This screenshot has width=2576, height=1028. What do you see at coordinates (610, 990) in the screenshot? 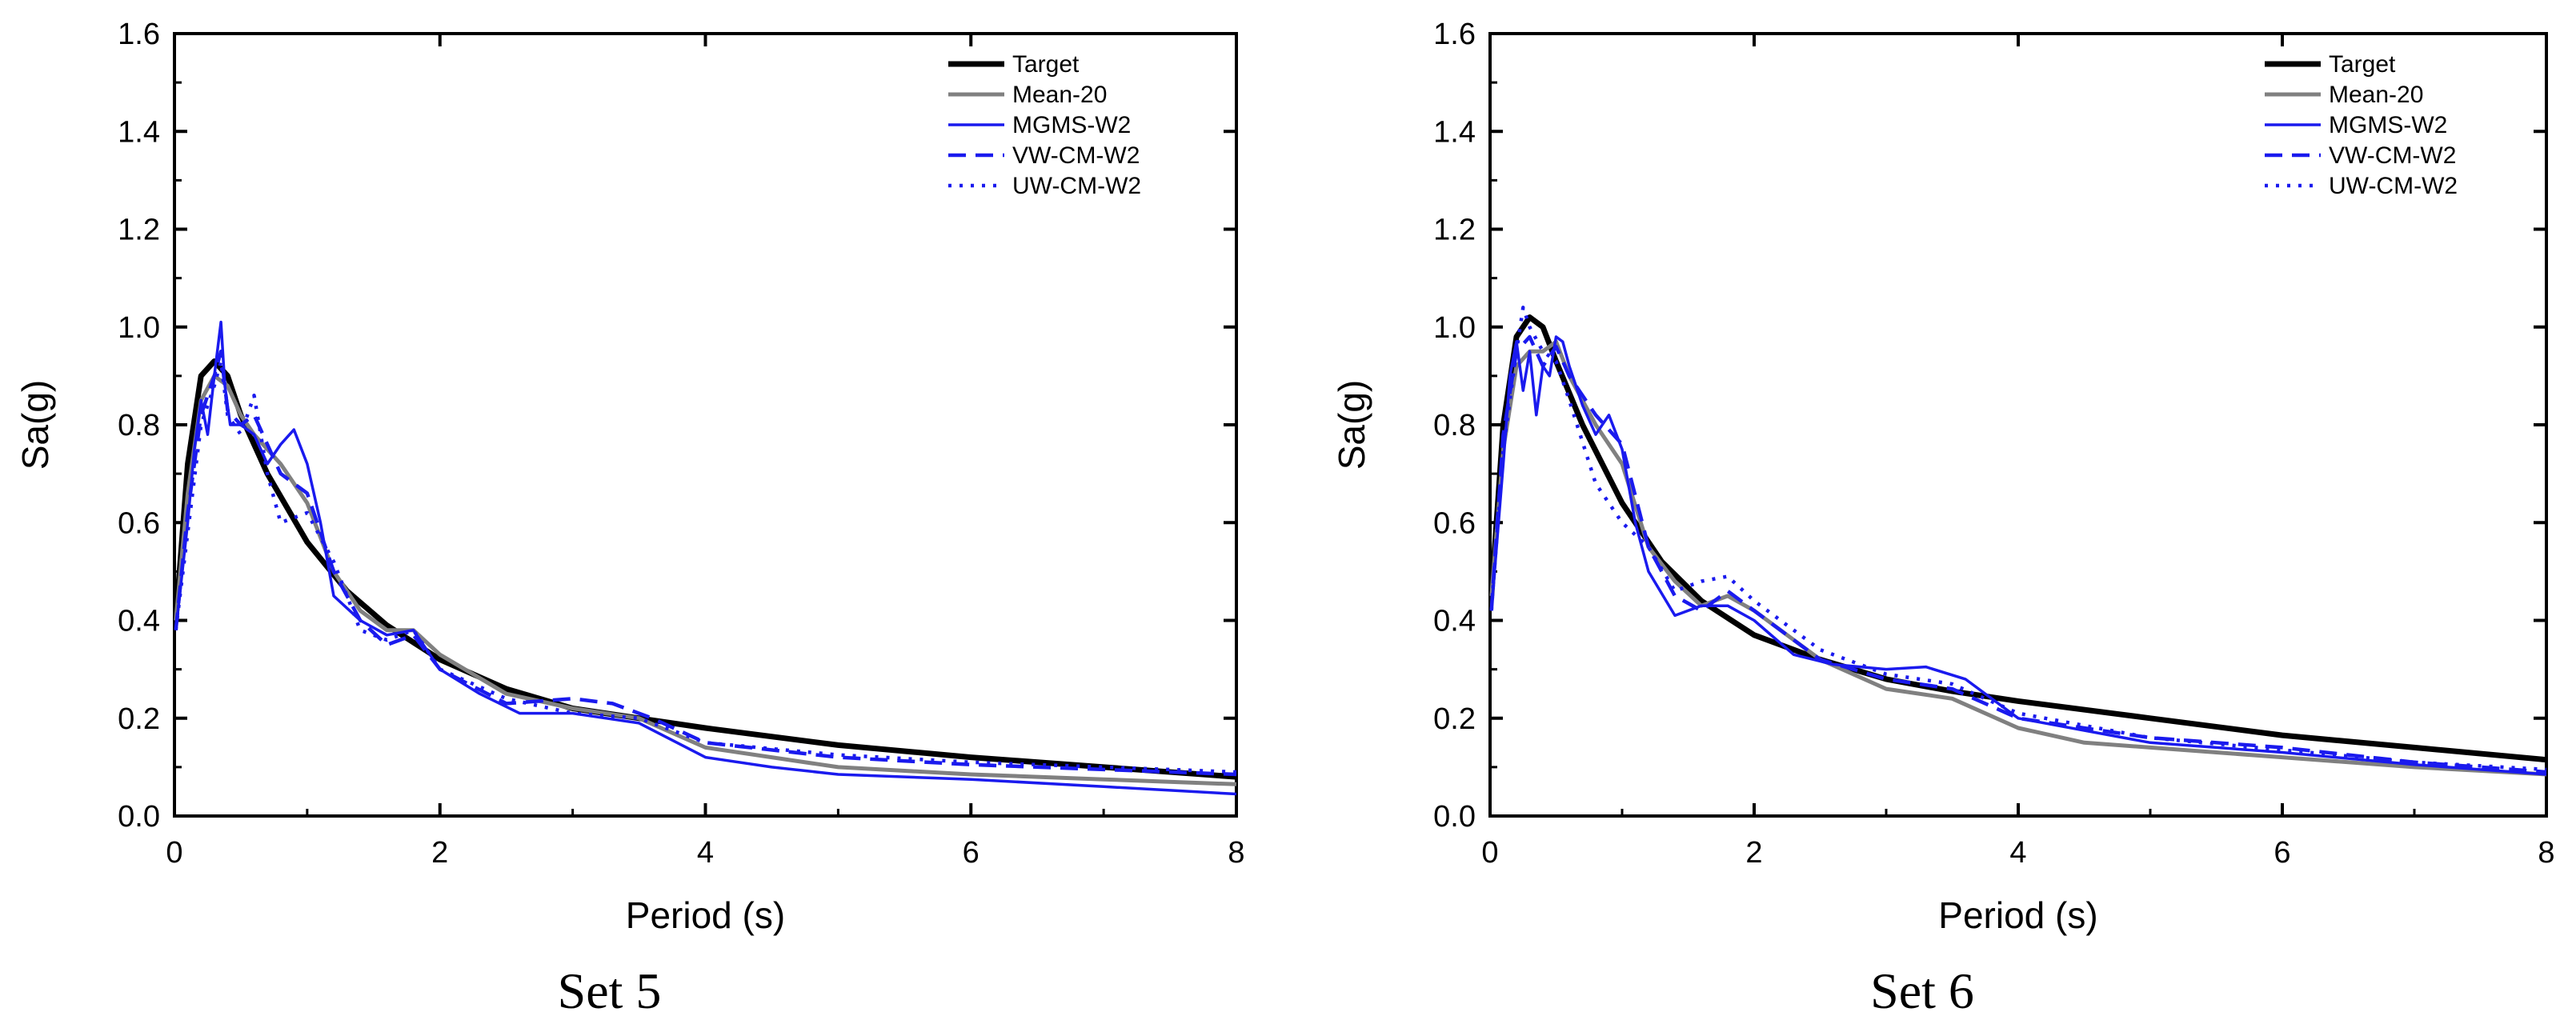
I see `chart-title: Set 5` at bounding box center [610, 990].